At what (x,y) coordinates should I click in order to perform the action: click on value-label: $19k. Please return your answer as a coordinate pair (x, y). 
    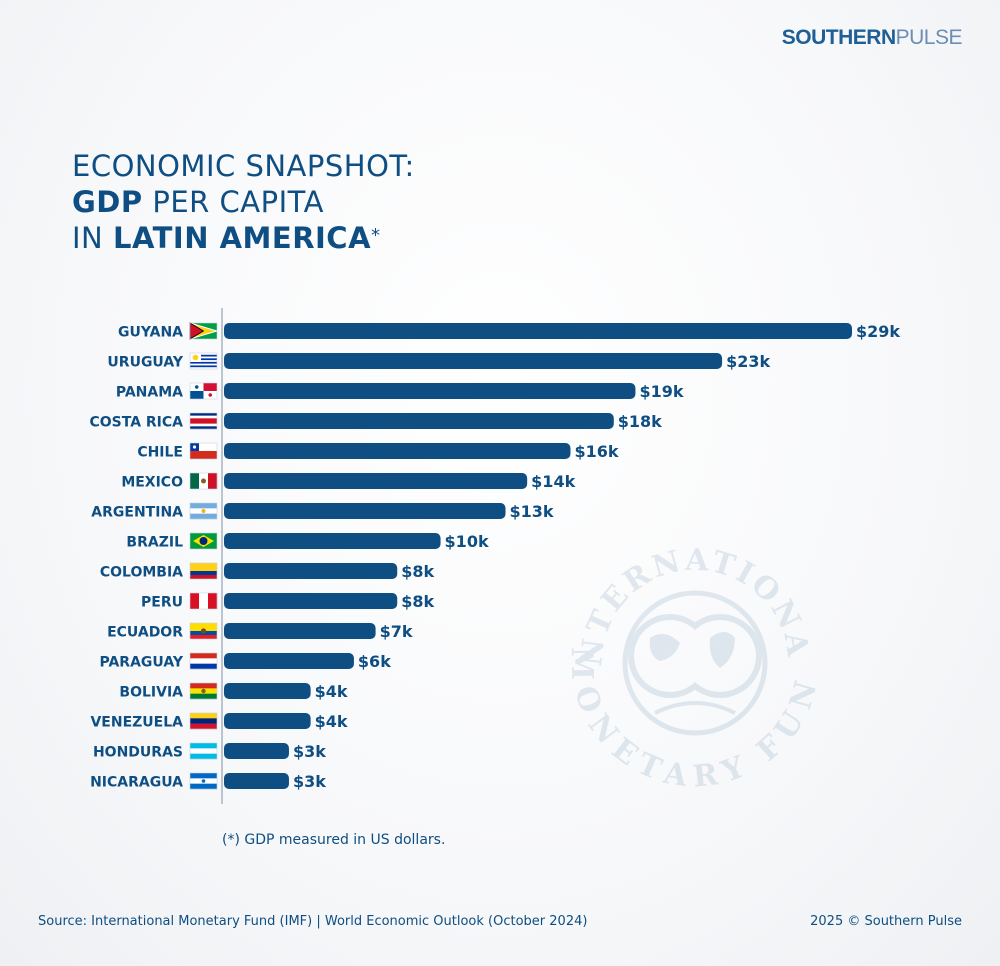
    Looking at the image, I should click on (661, 391).